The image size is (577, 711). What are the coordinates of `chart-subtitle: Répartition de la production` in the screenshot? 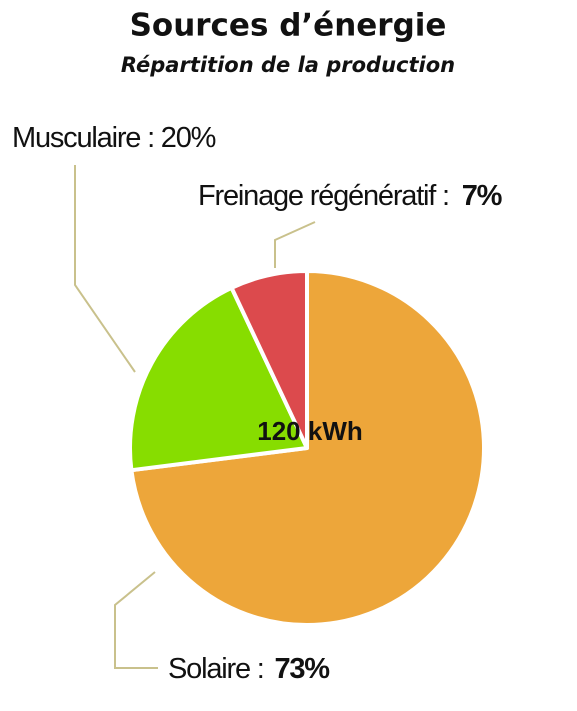 It's located at (288, 65).